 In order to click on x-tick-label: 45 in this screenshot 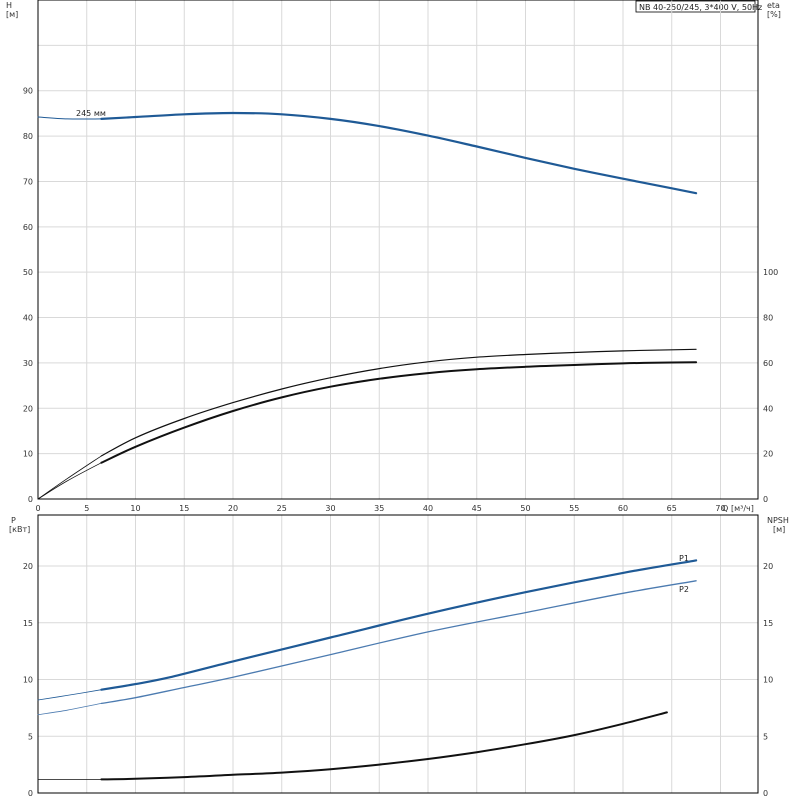, I will do `click(477, 508)`.